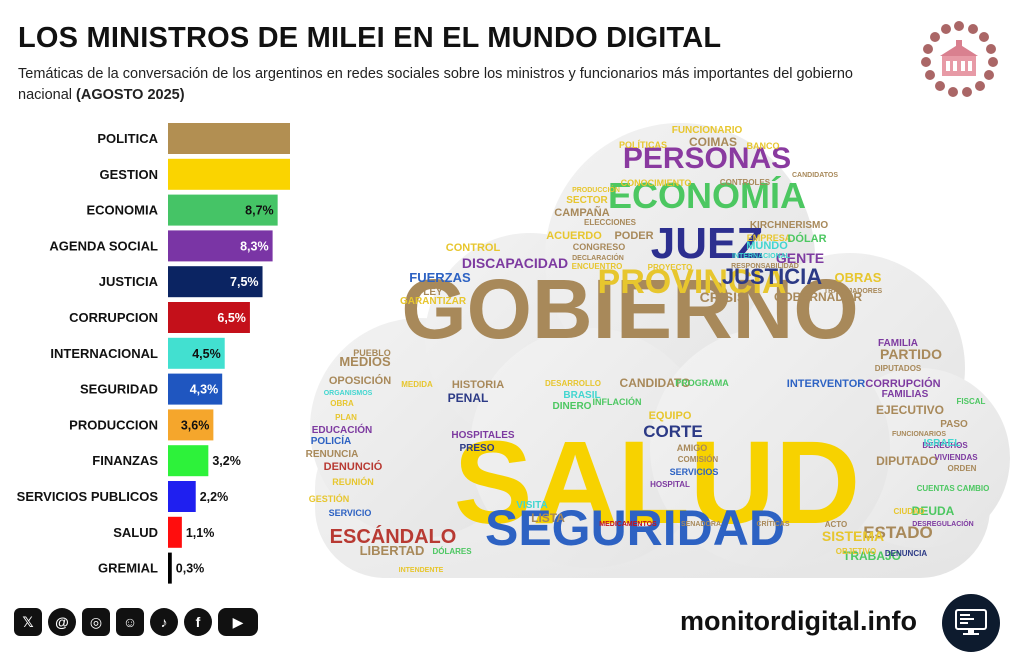 This screenshot has width=1024, height=660. What do you see at coordinates (548, 518) in the screenshot?
I see `cloud-word: LISTA` at bounding box center [548, 518].